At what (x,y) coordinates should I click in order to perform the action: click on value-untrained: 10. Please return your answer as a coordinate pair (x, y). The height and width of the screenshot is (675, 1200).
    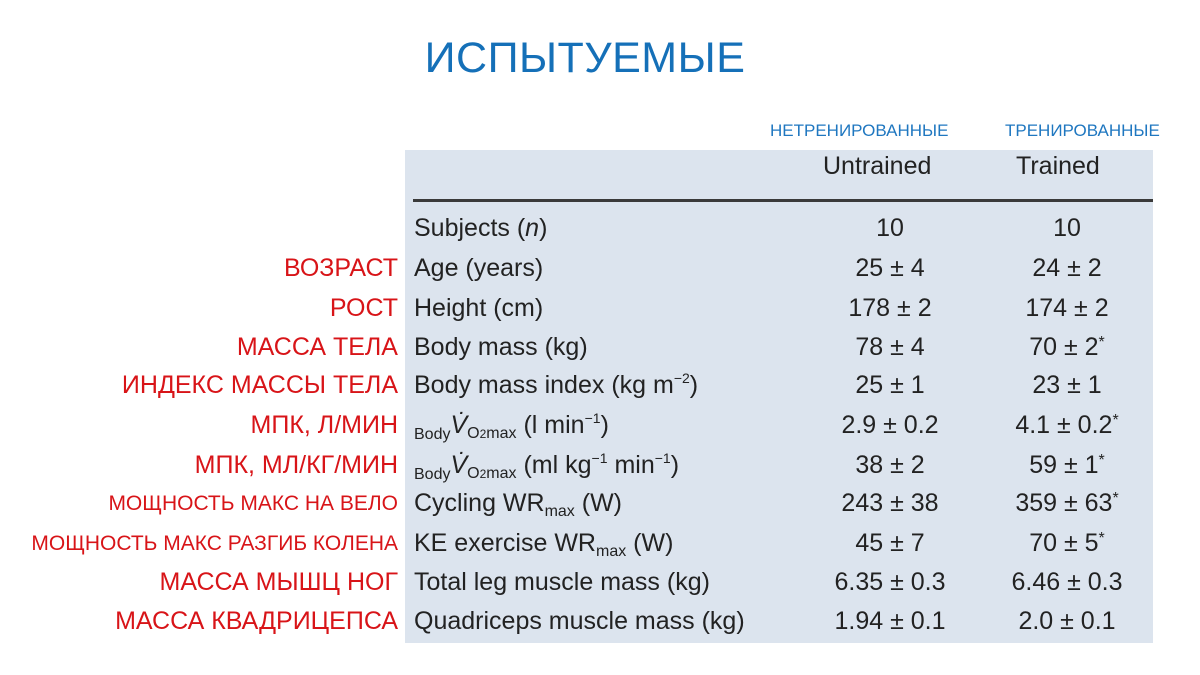
    Looking at the image, I should click on (890, 228).